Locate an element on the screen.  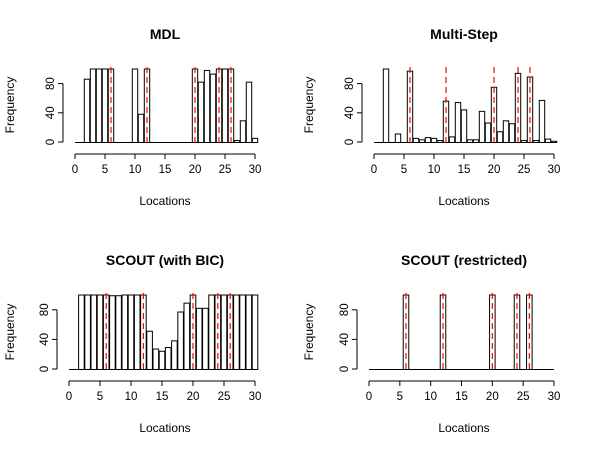
panel-title: SCOUT (with BIC) is located at coordinates (165, 260).